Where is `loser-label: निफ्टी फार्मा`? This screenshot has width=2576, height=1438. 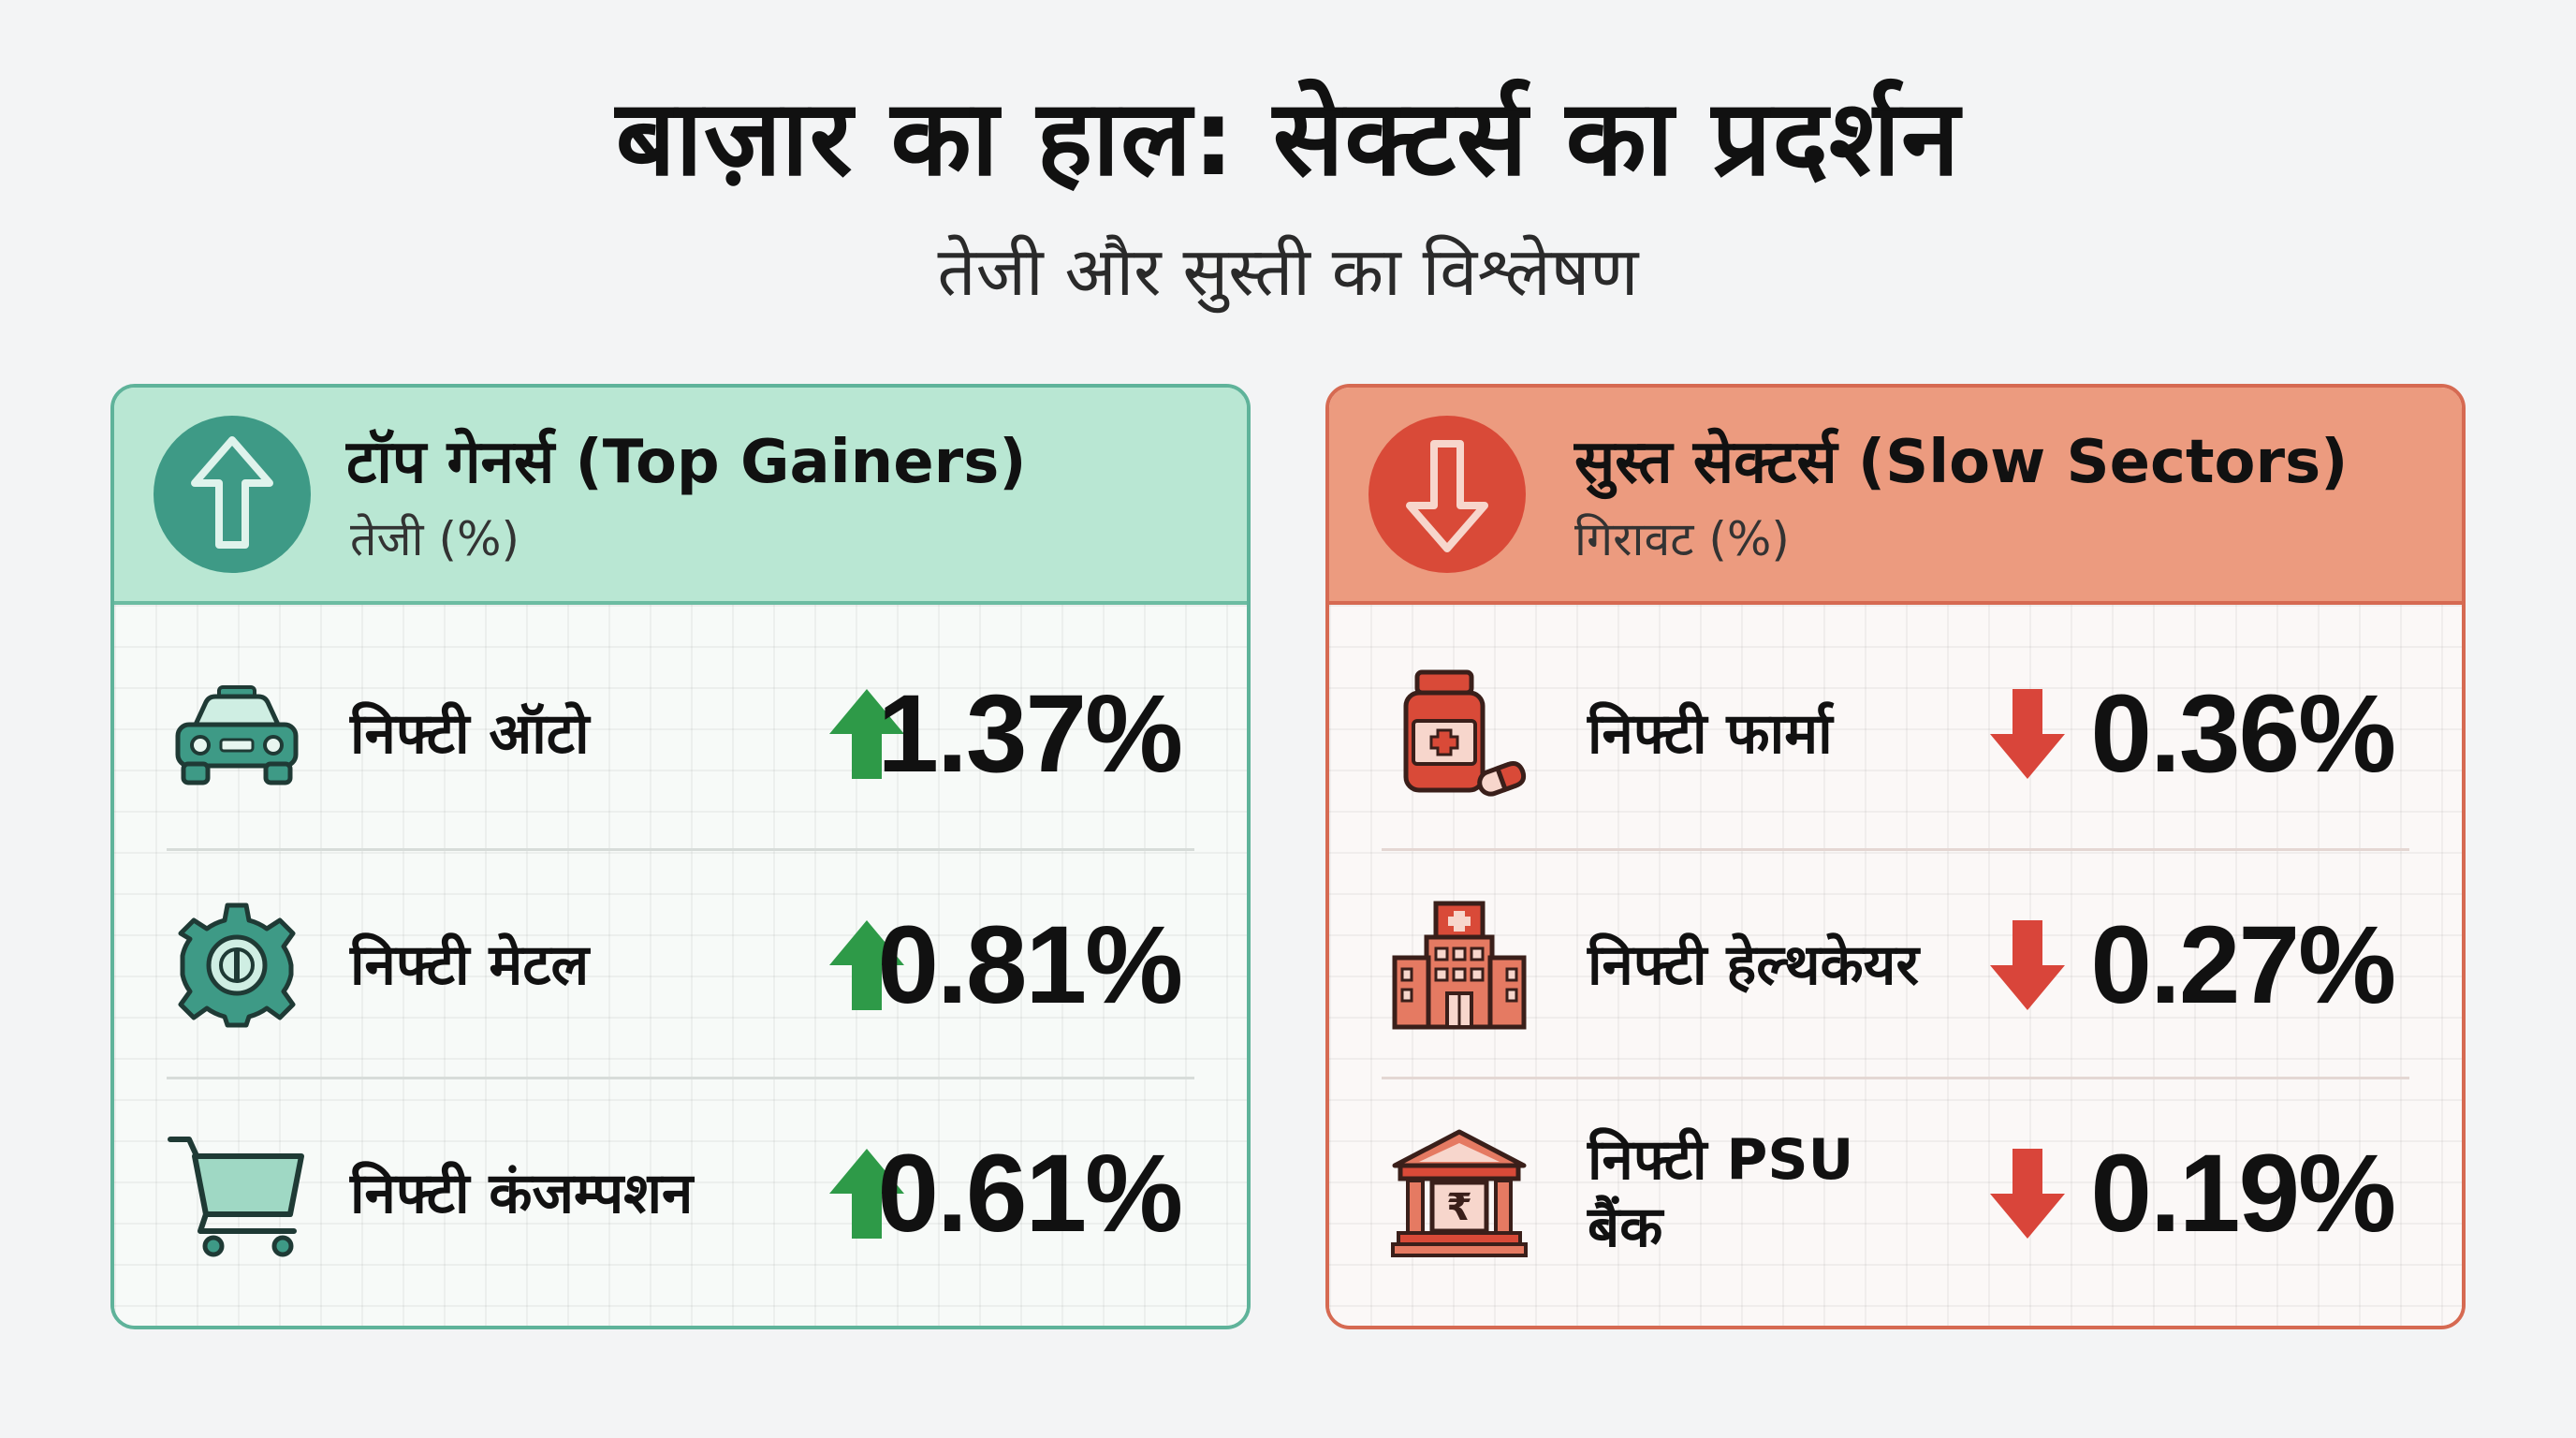
loser-label: निफ्टी फार्मा is located at coordinates (1710, 734).